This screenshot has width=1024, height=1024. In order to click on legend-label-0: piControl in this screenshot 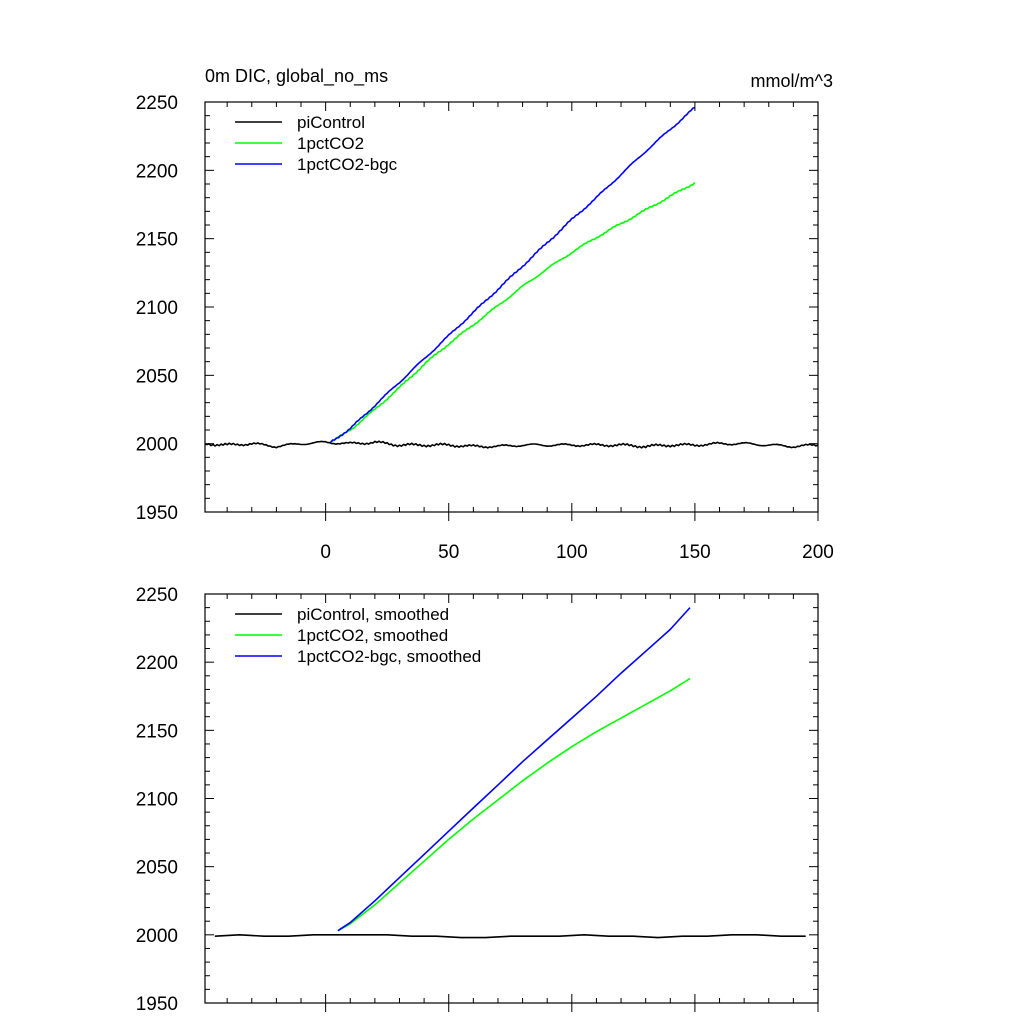, I will do `click(331, 122)`.